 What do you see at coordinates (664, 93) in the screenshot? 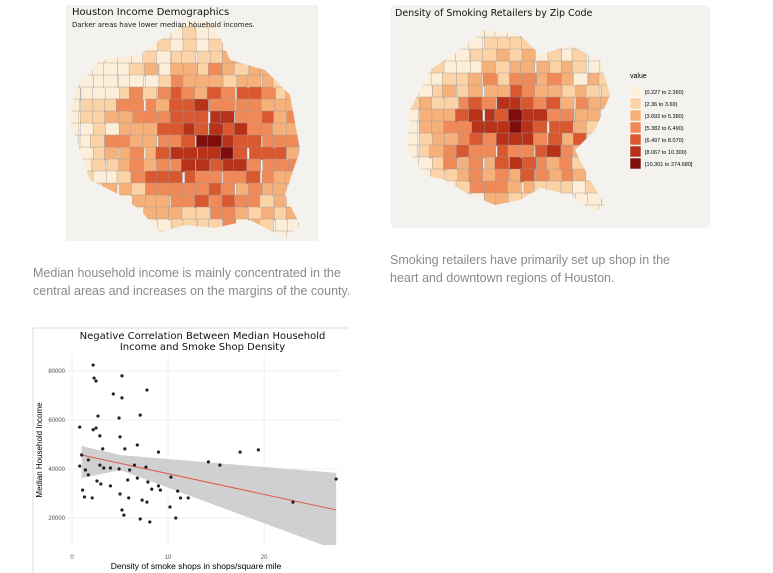
I see `legend-label: [0.227 to 2.360)` at bounding box center [664, 93].